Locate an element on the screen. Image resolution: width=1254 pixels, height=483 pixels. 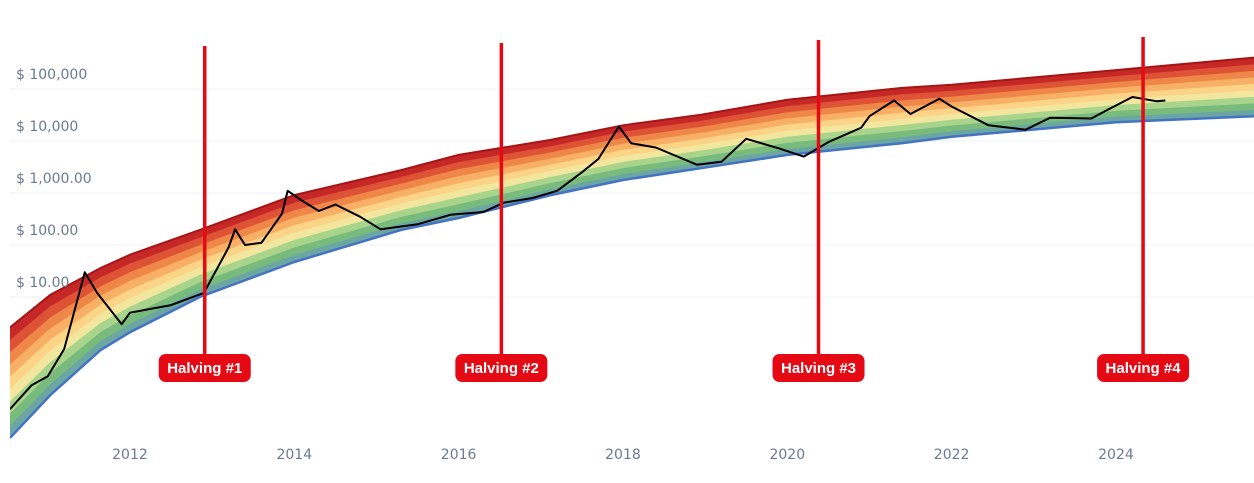
halving-label: Halving #4 is located at coordinates (1144, 368).